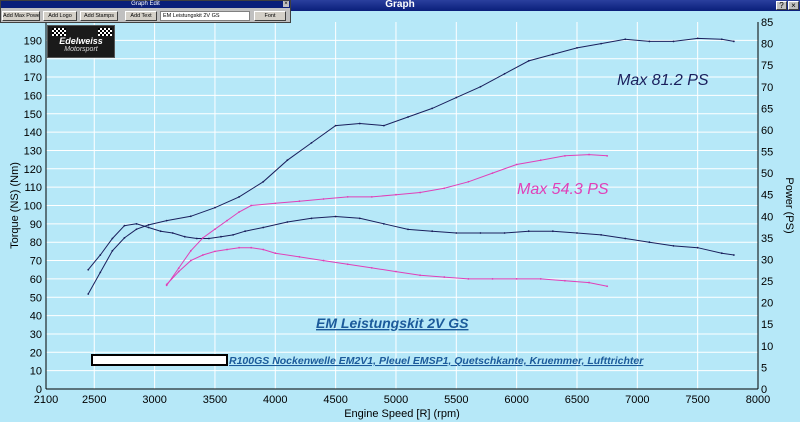 The height and width of the screenshot is (422, 800). I want to click on y2-tick-label: 75, so click(767, 66).